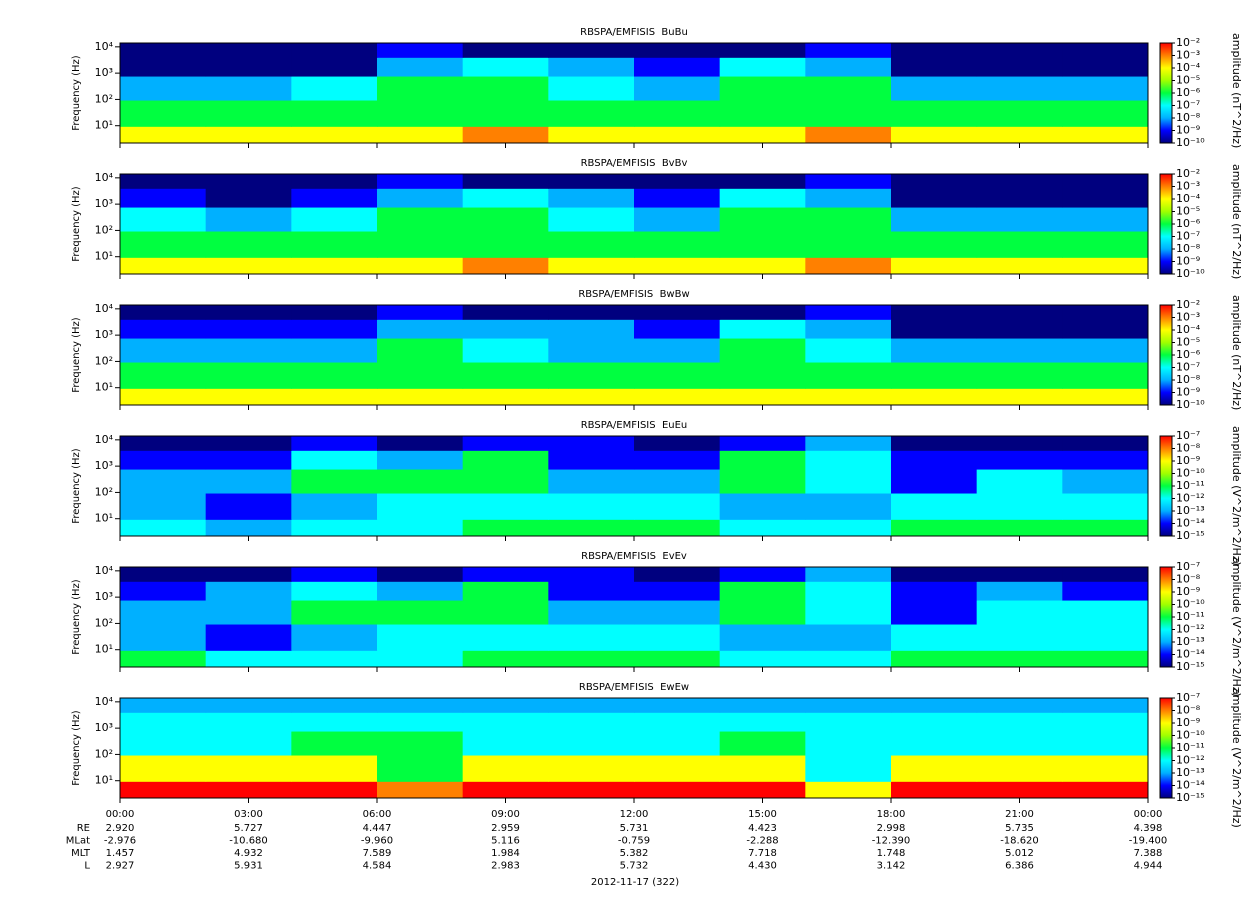 Image resolution: width=1248 pixels, height=899 pixels. Describe the element at coordinates (1188, 579) in the screenshot. I see `colorbar-tick-label: 10⁻⁸` at that location.